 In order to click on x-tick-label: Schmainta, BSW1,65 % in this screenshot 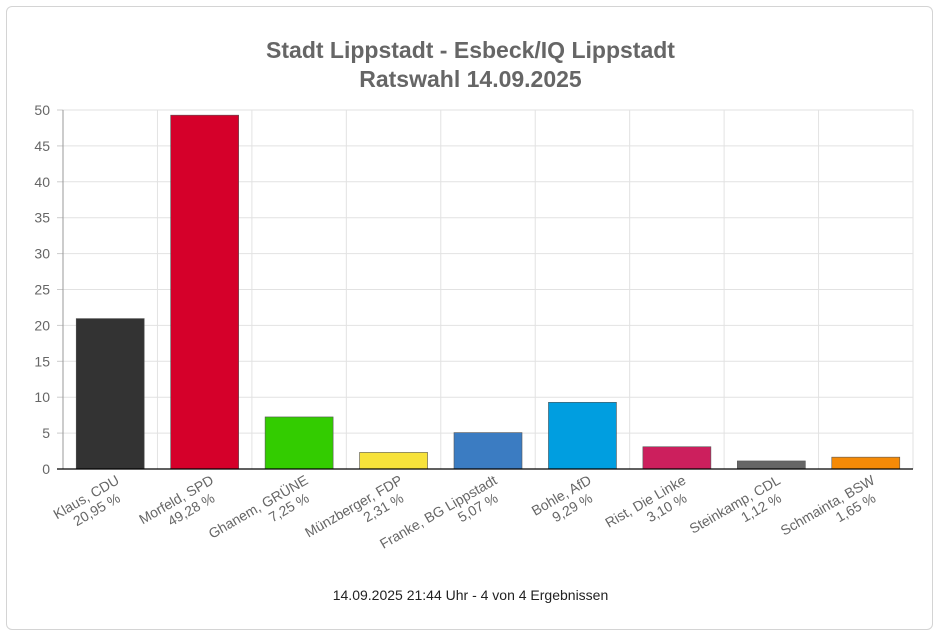, I will do `click(832, 511)`.